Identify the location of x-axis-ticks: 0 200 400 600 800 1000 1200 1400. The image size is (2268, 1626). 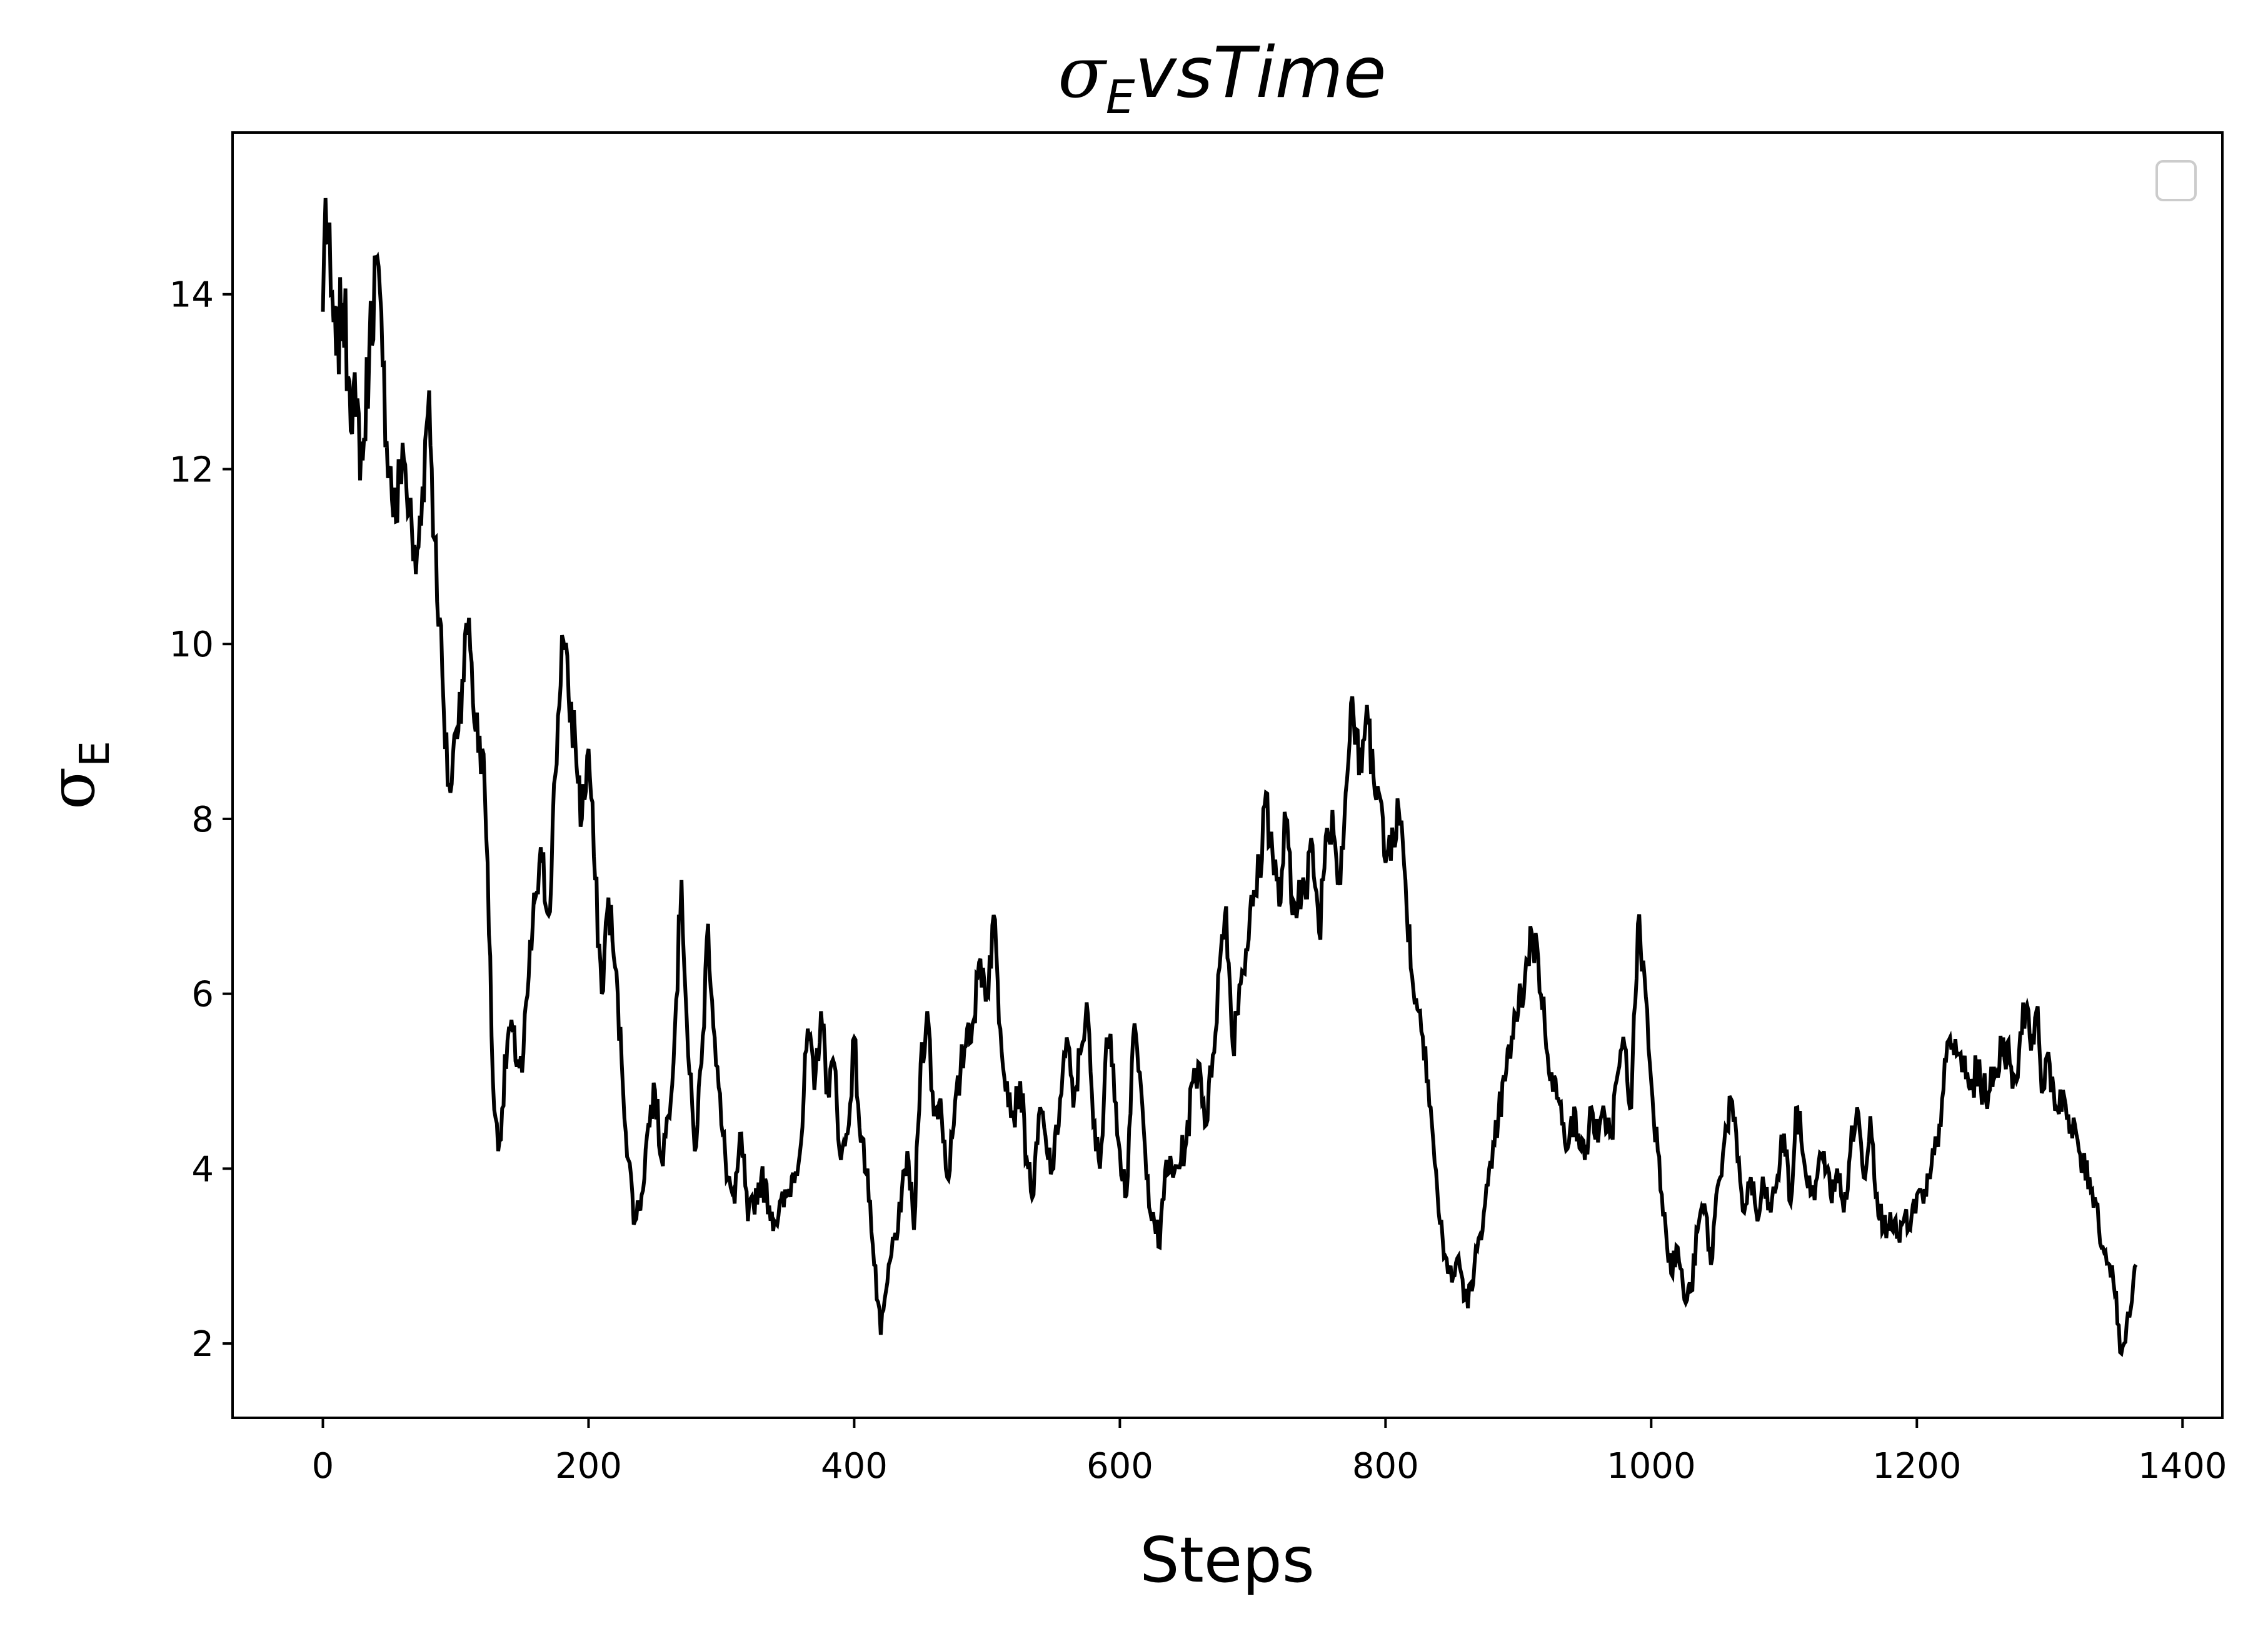
(1269, 1452).